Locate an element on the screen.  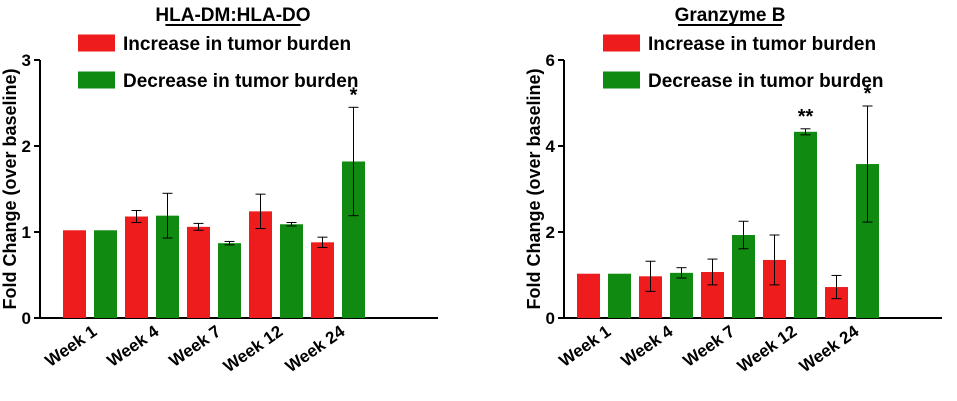
significance-marker: ** is located at coordinates (806, 117).